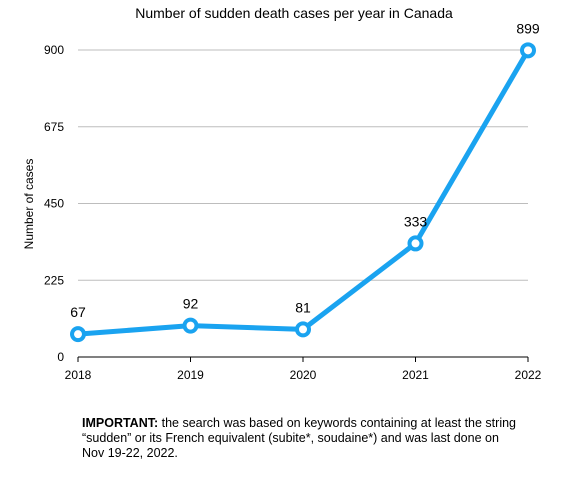 The height and width of the screenshot is (500, 561). I want to click on data-label: 81, so click(303, 307).